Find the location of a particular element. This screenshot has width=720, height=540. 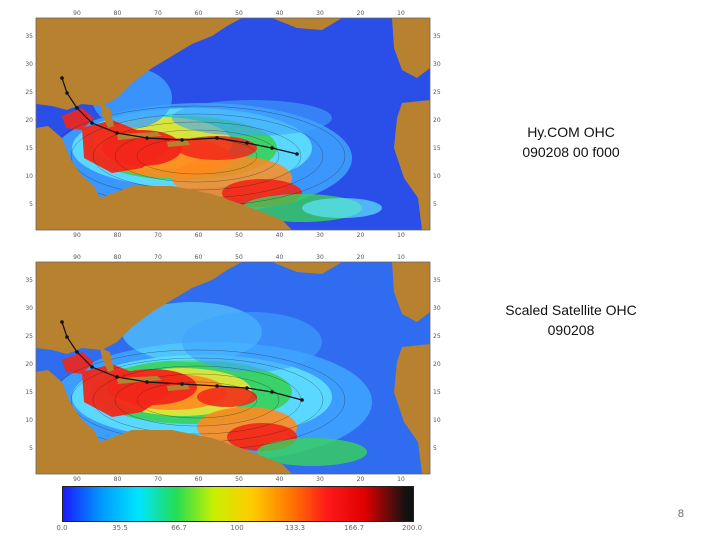

longitude-tick-label-top: 20 is located at coordinates (361, 13).